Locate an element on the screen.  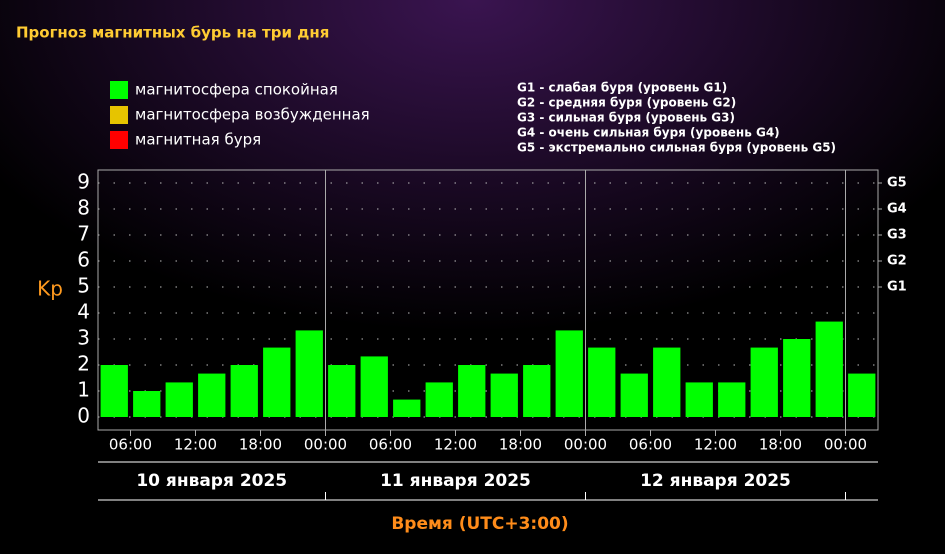
y-tick-label: 0 is located at coordinates (83, 416).